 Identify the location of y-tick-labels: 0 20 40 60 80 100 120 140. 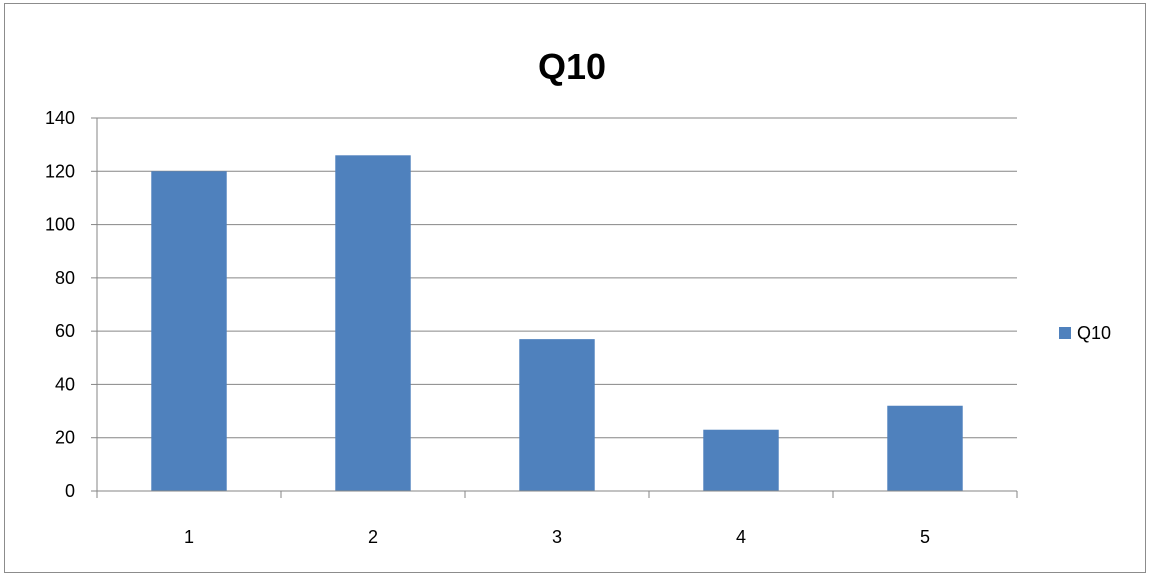
(60, 304).